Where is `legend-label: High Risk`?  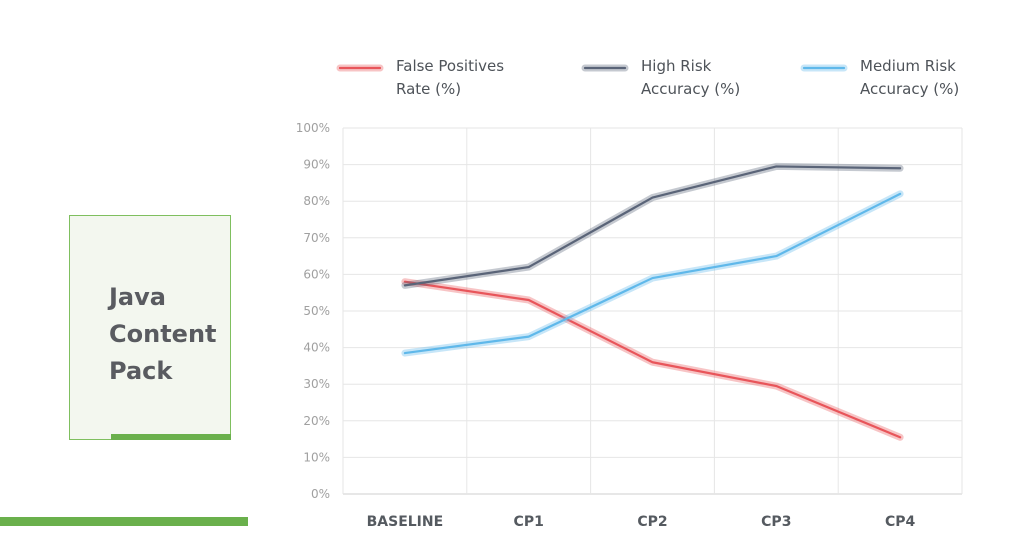
legend-label: High Risk is located at coordinates (676, 66).